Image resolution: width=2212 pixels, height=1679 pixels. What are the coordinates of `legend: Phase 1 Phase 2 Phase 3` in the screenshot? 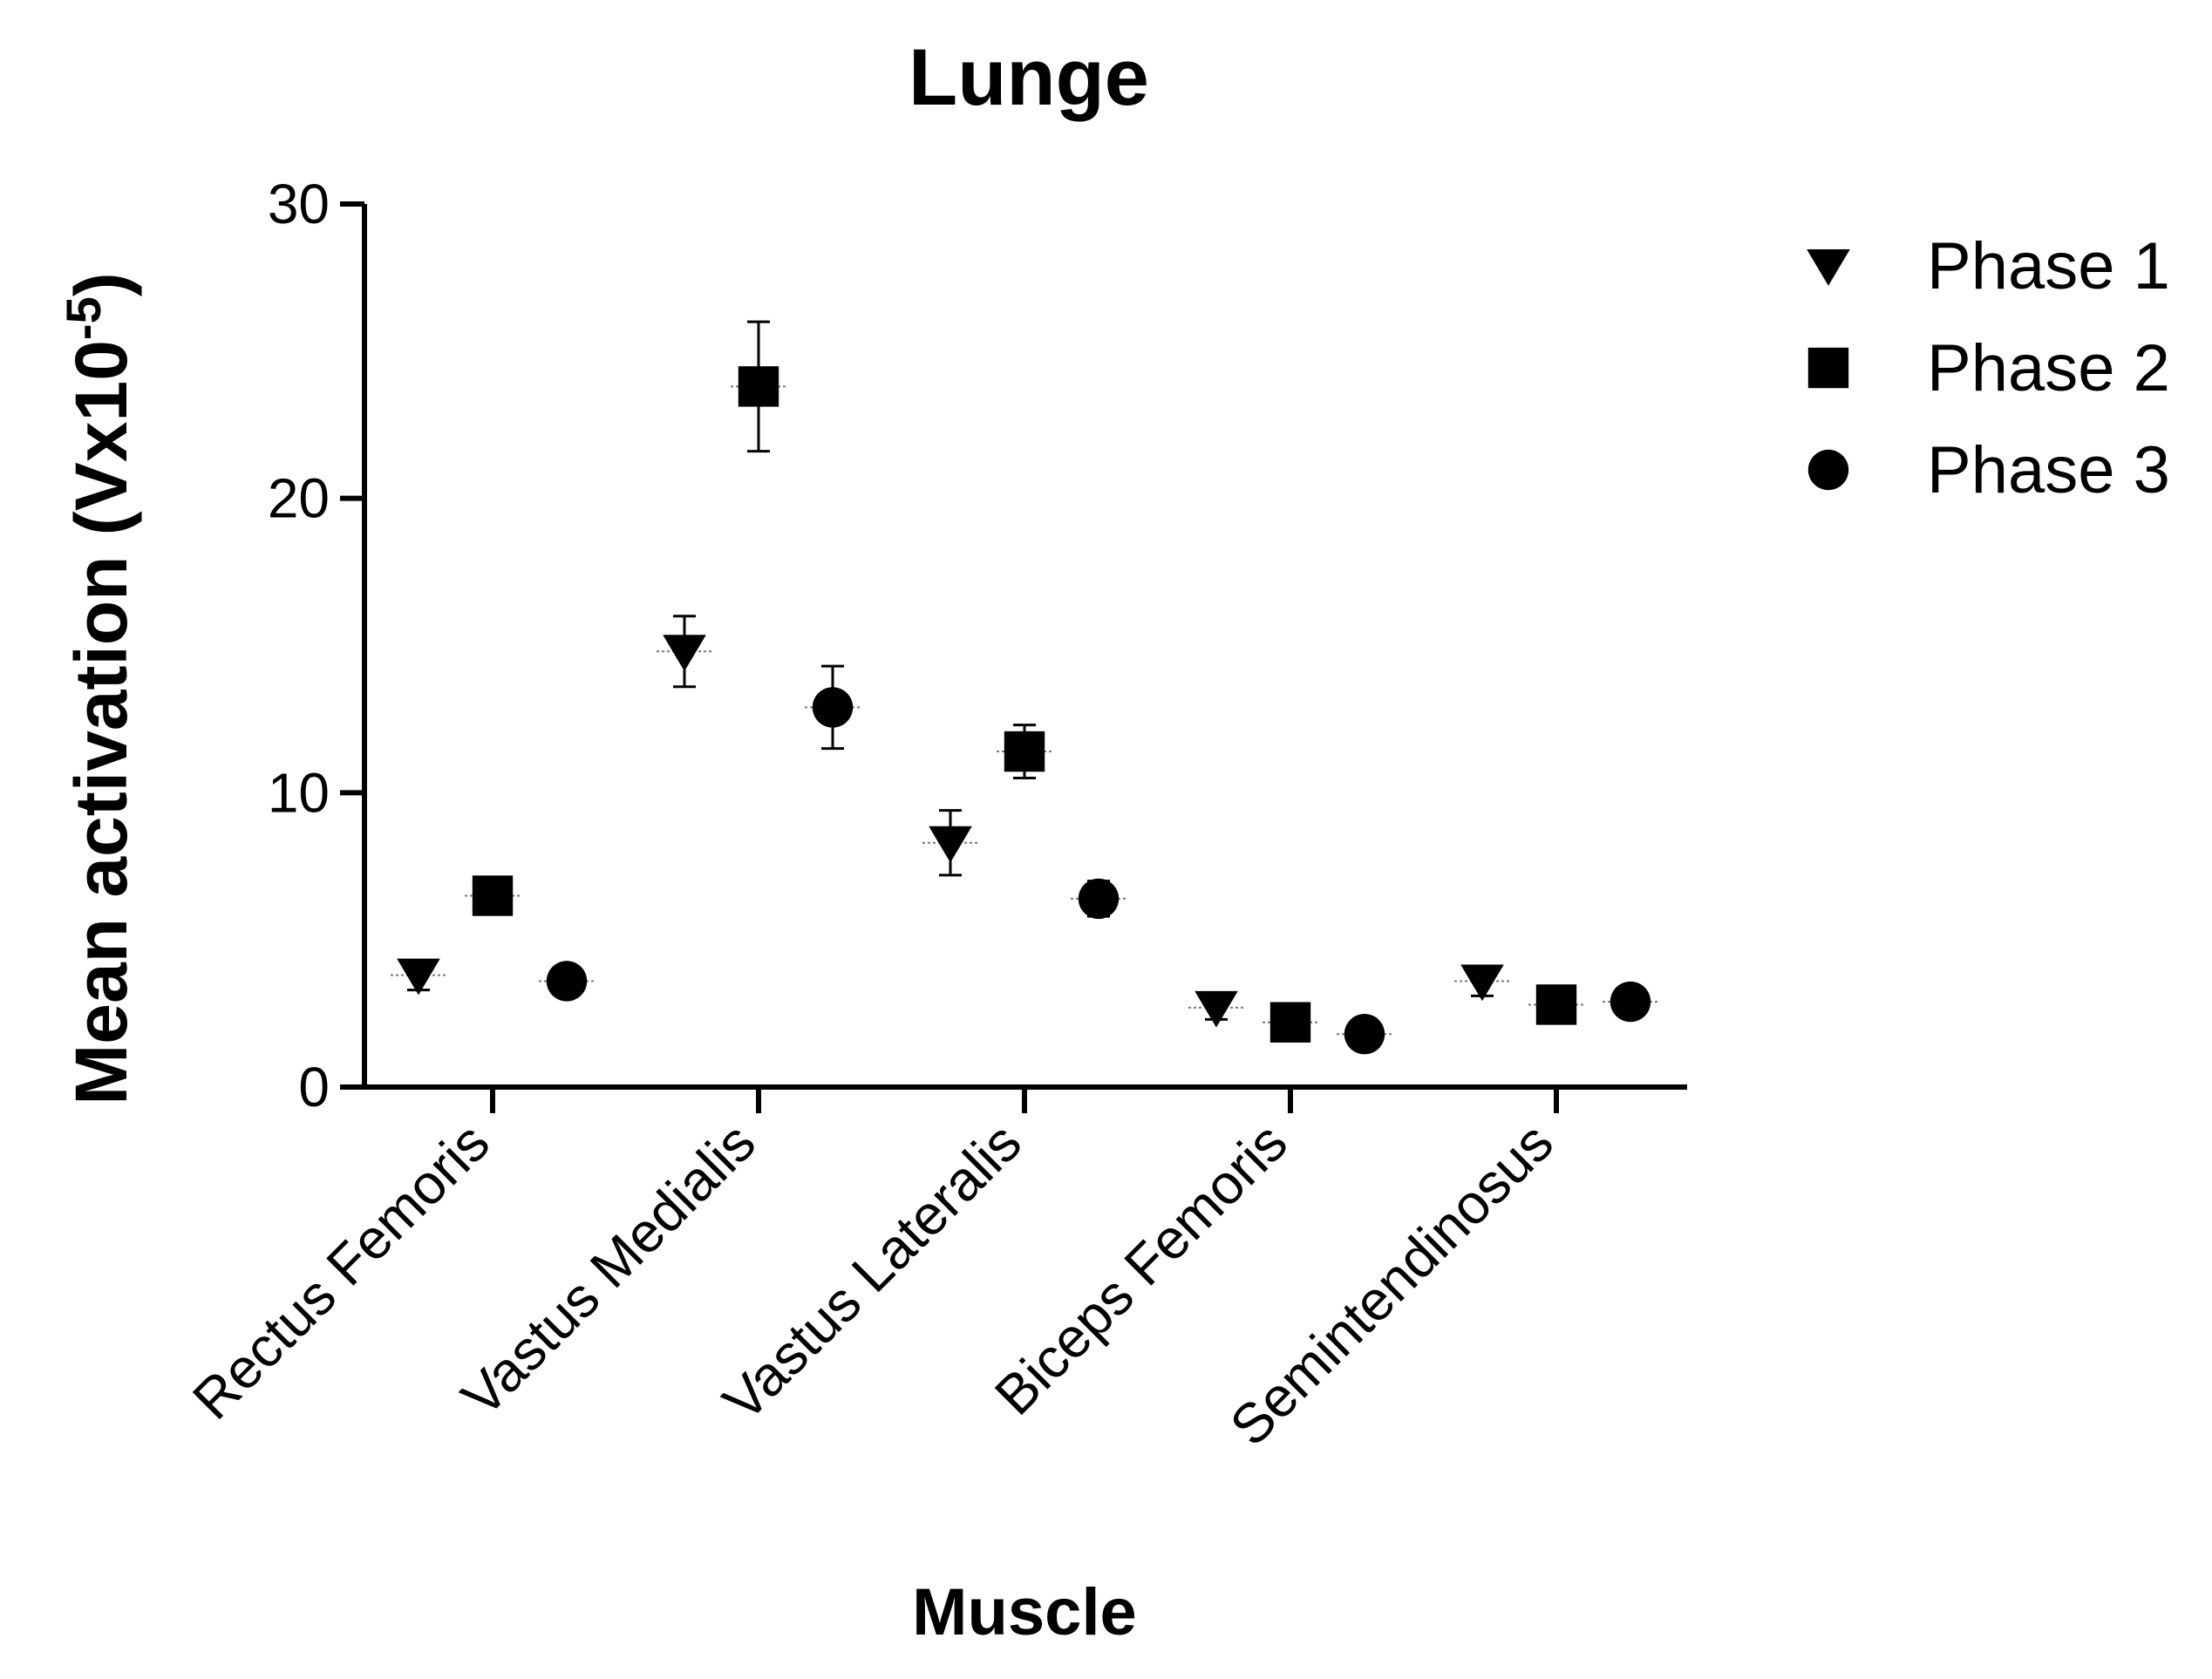 It's located at (1989, 368).